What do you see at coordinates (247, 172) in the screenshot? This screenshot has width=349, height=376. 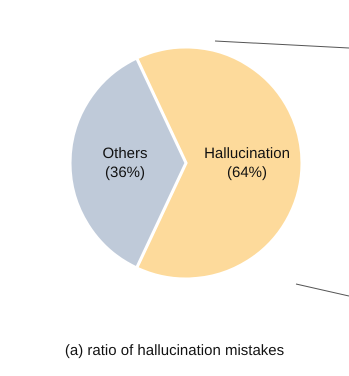 I see `data-label: (64%)` at bounding box center [247, 172].